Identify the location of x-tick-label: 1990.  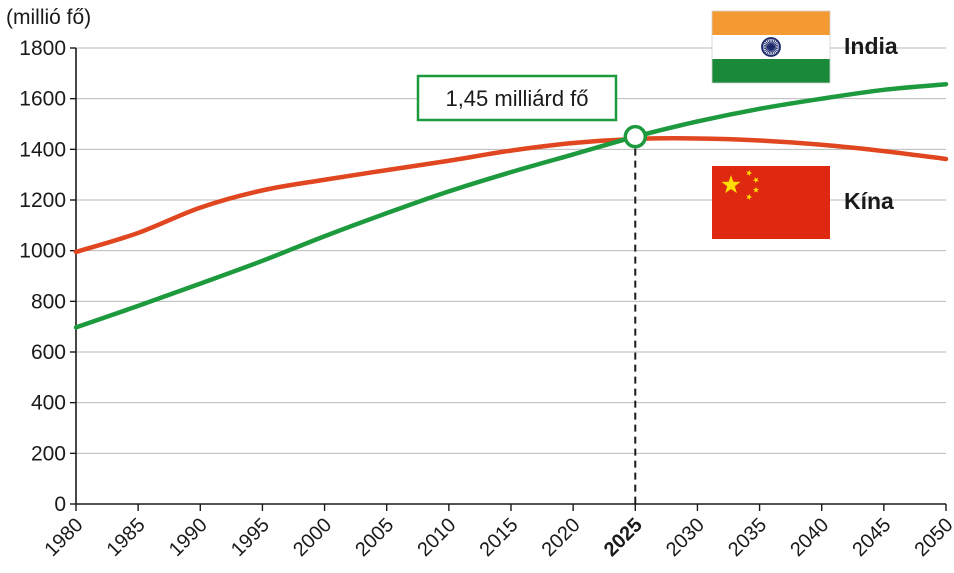
(188, 537).